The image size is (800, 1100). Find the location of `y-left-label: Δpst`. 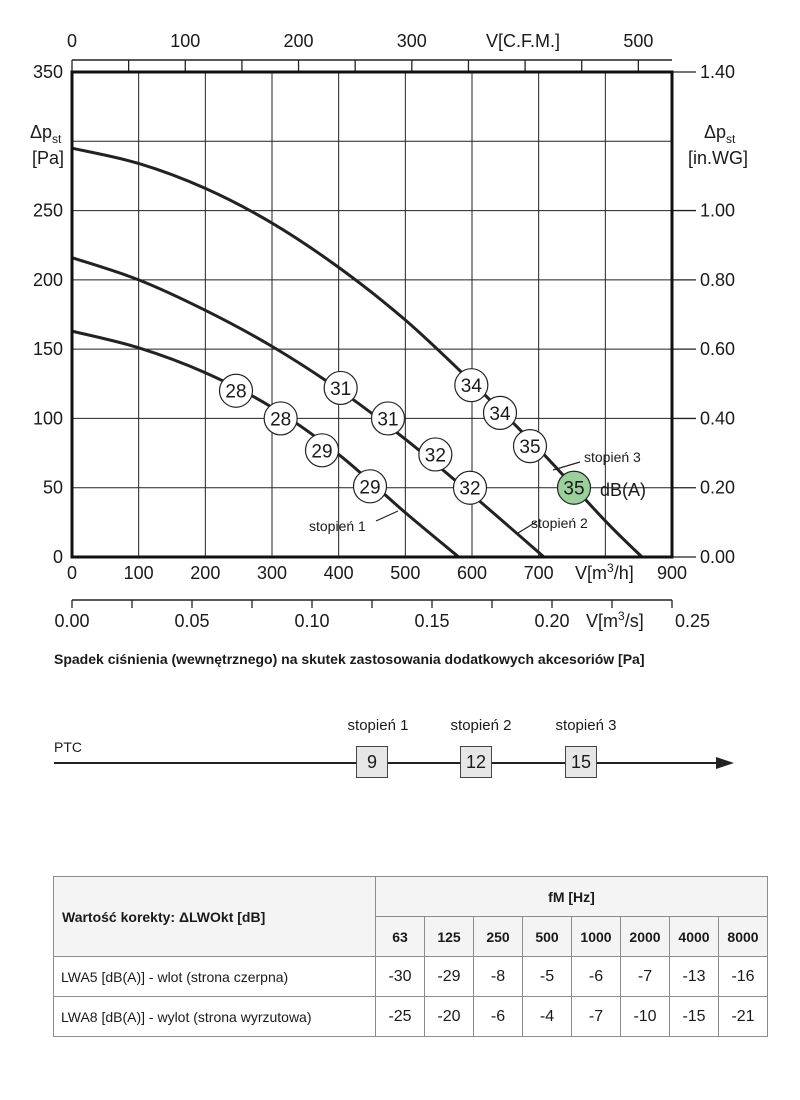

y-left-label: Δpst is located at coordinates (46, 134).